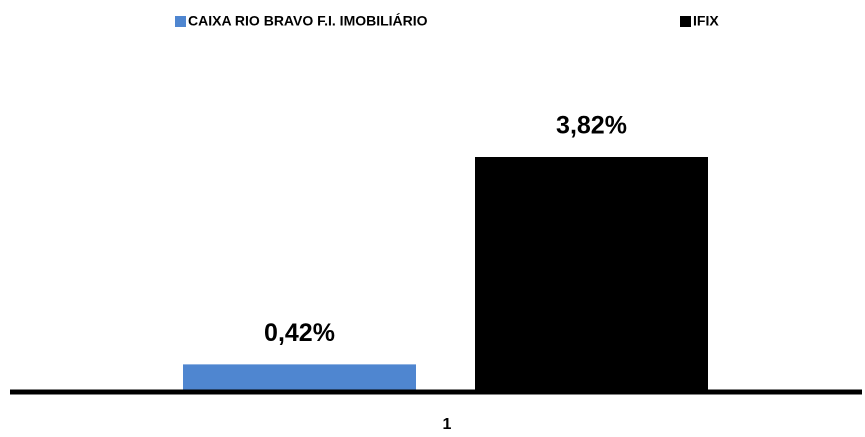 The height and width of the screenshot is (437, 865). I want to click on x-tick-label: 1, so click(447, 424).